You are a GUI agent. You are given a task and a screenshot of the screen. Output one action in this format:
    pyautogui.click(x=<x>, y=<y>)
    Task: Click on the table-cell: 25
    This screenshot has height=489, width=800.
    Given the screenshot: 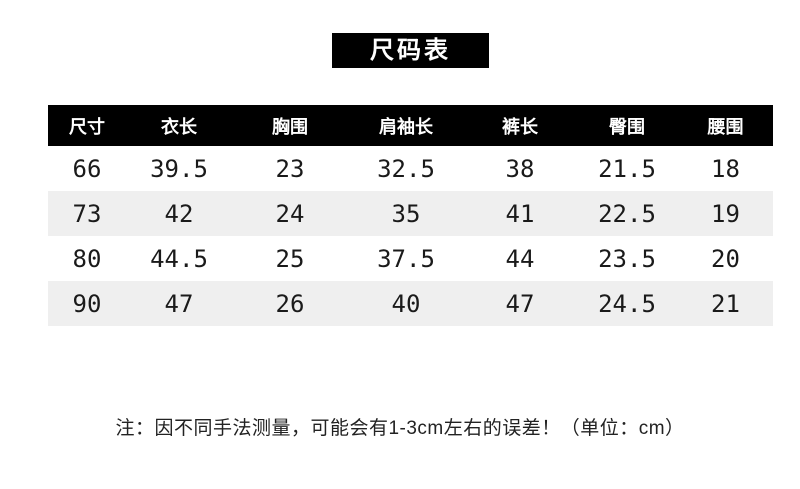 What is the action you would take?
    pyautogui.click(x=290, y=258)
    